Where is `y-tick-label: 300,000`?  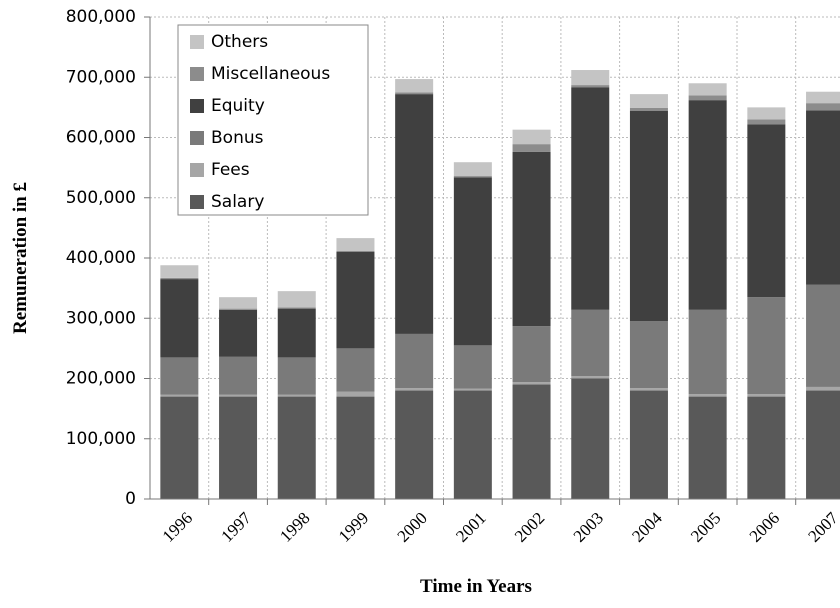
y-tick-label: 300,000 is located at coordinates (101, 318).